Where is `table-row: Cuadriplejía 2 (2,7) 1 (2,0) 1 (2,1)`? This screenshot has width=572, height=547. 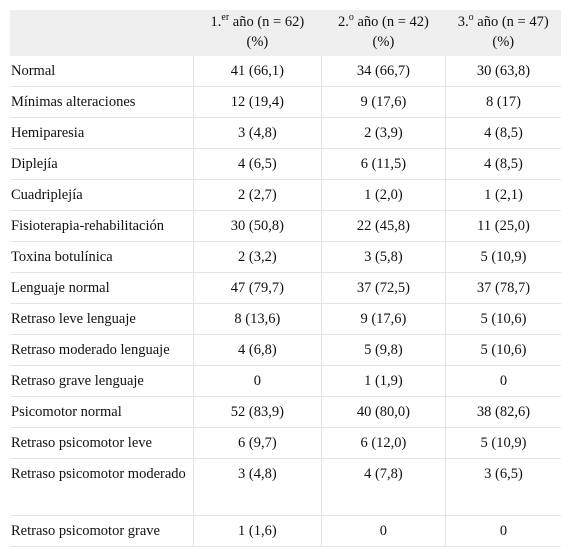
table-row: Cuadriplejía 2 (2,7) 1 (2,0) 1 (2,1) is located at coordinates (285, 195).